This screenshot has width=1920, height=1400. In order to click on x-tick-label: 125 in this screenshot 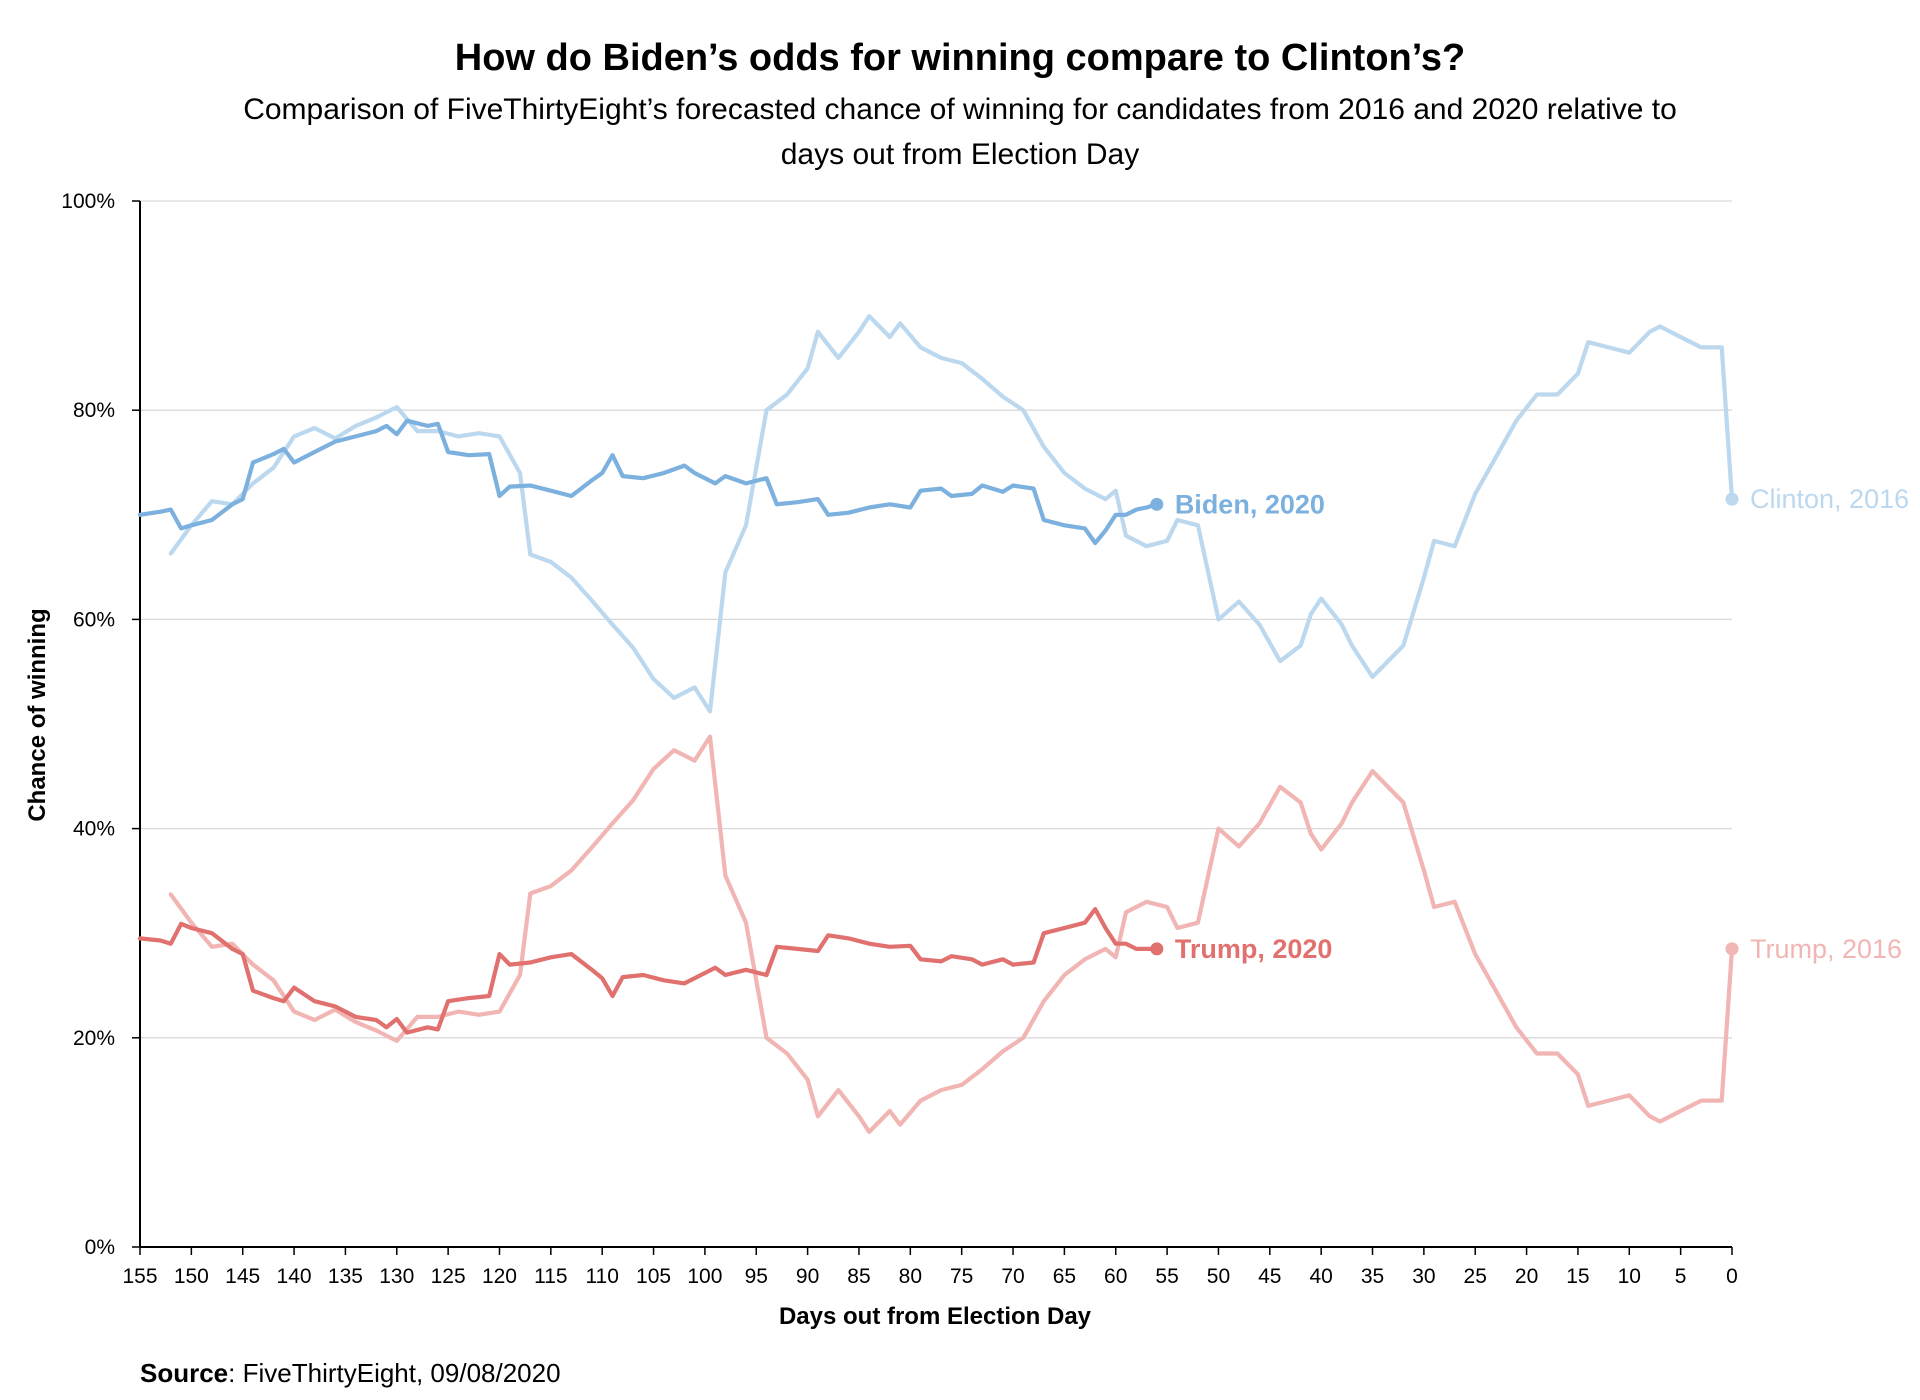, I will do `click(448, 1276)`.